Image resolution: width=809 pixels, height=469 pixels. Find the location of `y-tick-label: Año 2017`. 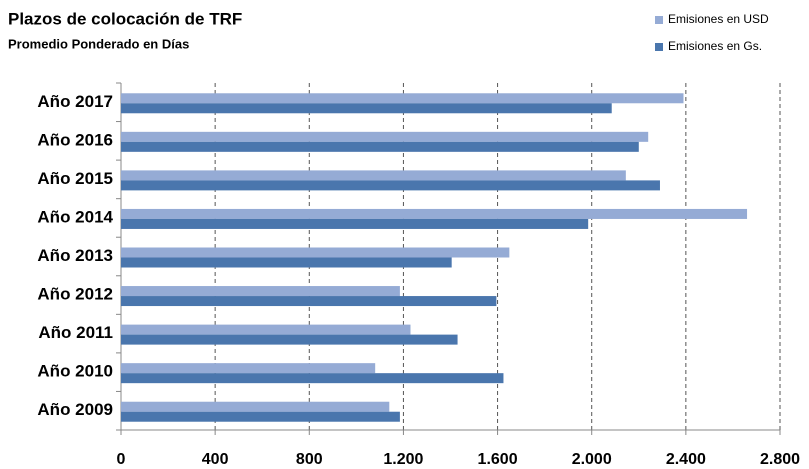

y-tick-label: Año 2017 is located at coordinates (75, 101).